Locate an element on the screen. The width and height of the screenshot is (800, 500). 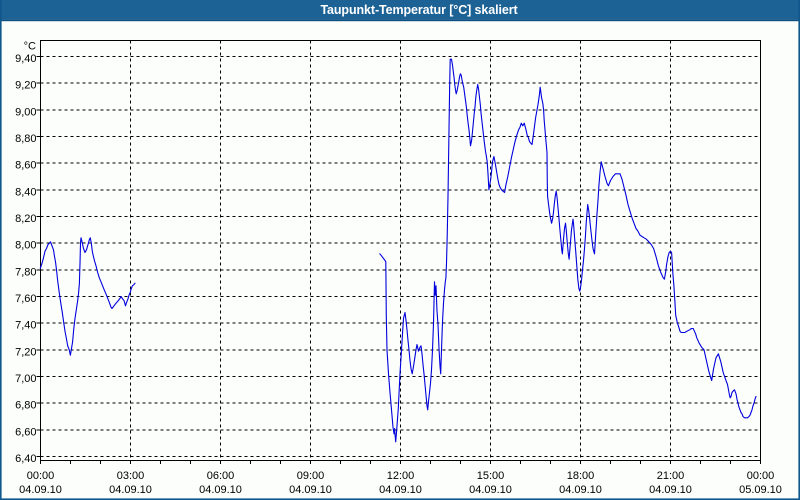
svg-text: 8,60 is located at coordinates (25, 166).